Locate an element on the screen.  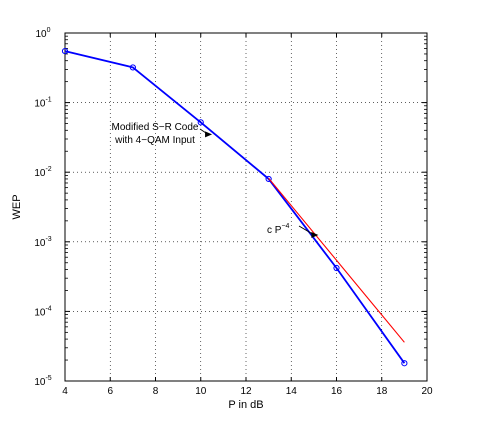
y-tick-label: 10⁻³ is located at coordinates (42, 242).